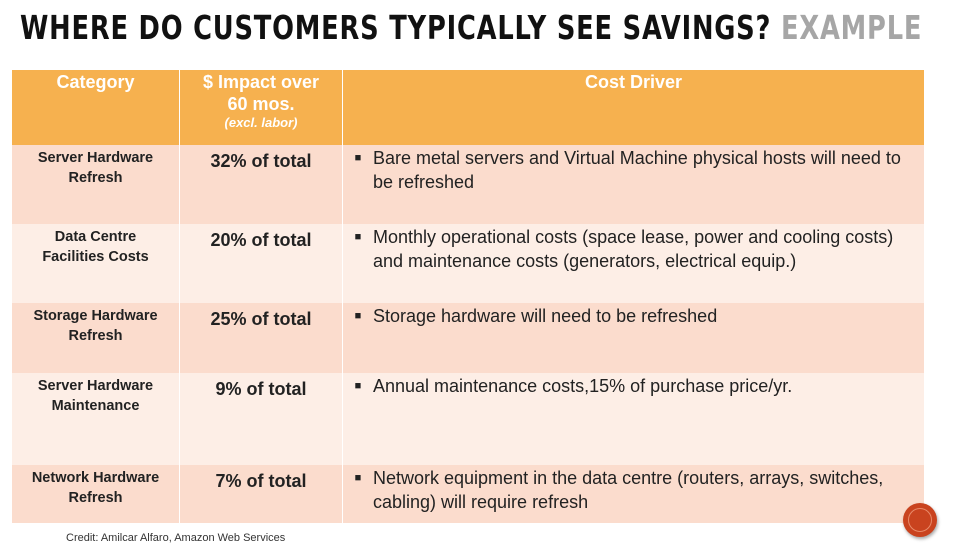 The height and width of the screenshot is (546, 968). Describe the element at coordinates (633, 107) in the screenshot. I see `header-driver: Cost Driver` at that location.